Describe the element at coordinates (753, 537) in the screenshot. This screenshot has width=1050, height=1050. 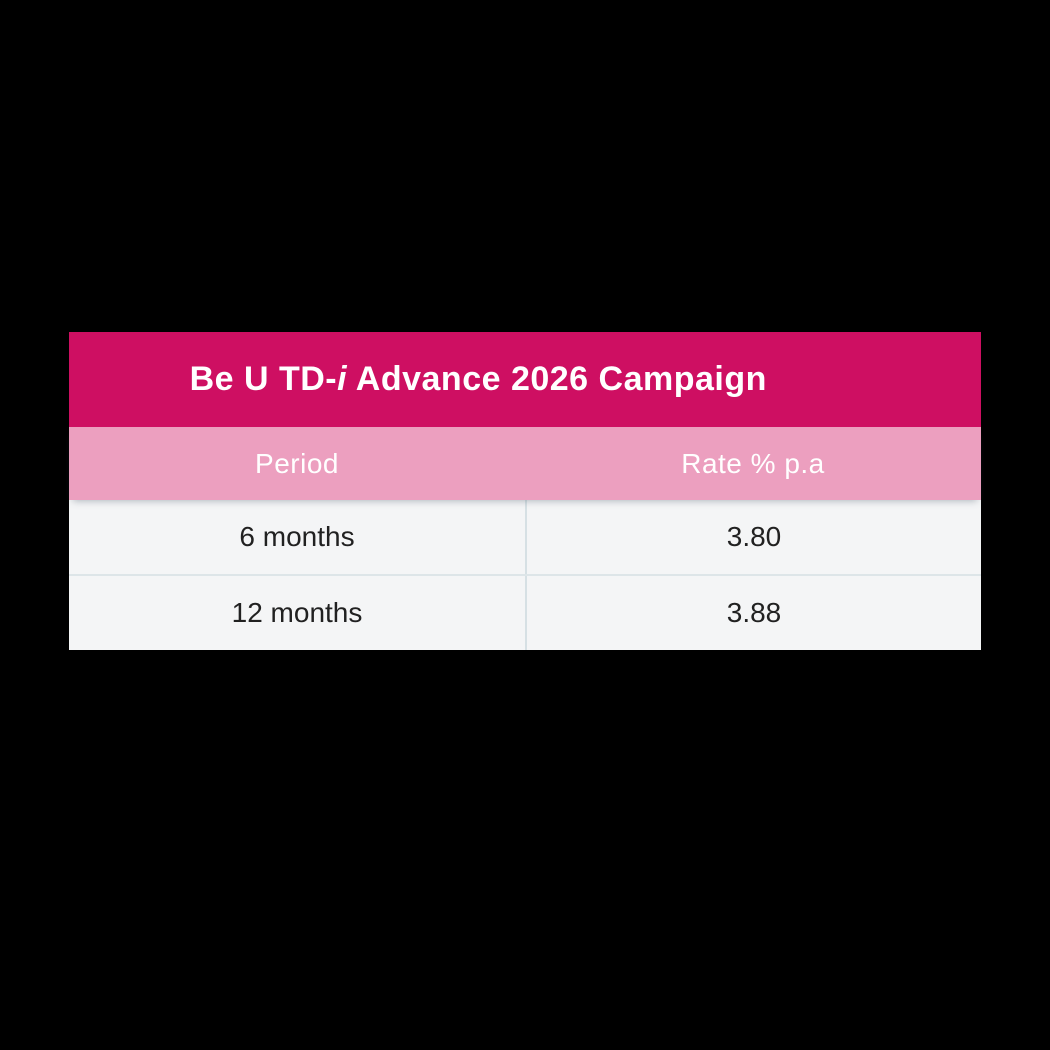
I see `rate-cell: 3.80` at that location.